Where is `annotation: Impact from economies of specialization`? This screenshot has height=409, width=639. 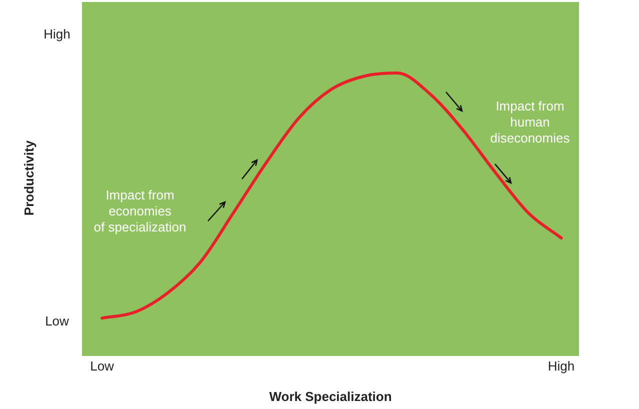
annotation: Impact from economies of specialization is located at coordinates (140, 211).